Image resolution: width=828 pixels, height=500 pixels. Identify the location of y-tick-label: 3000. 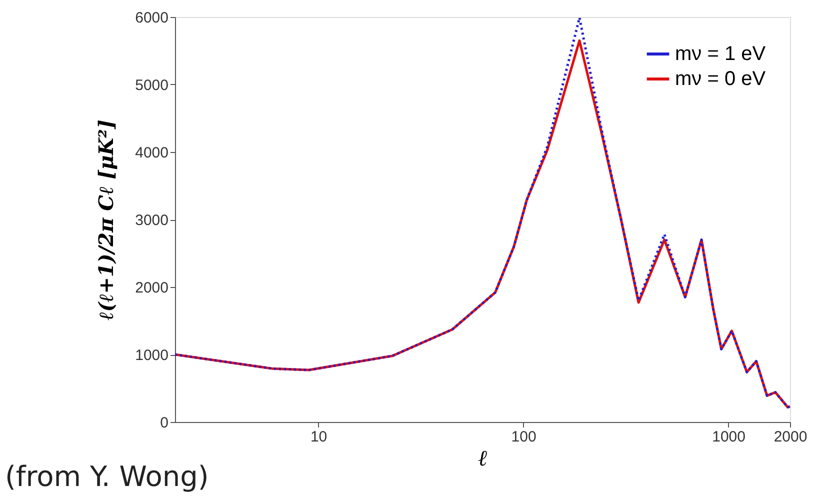
(151, 220).